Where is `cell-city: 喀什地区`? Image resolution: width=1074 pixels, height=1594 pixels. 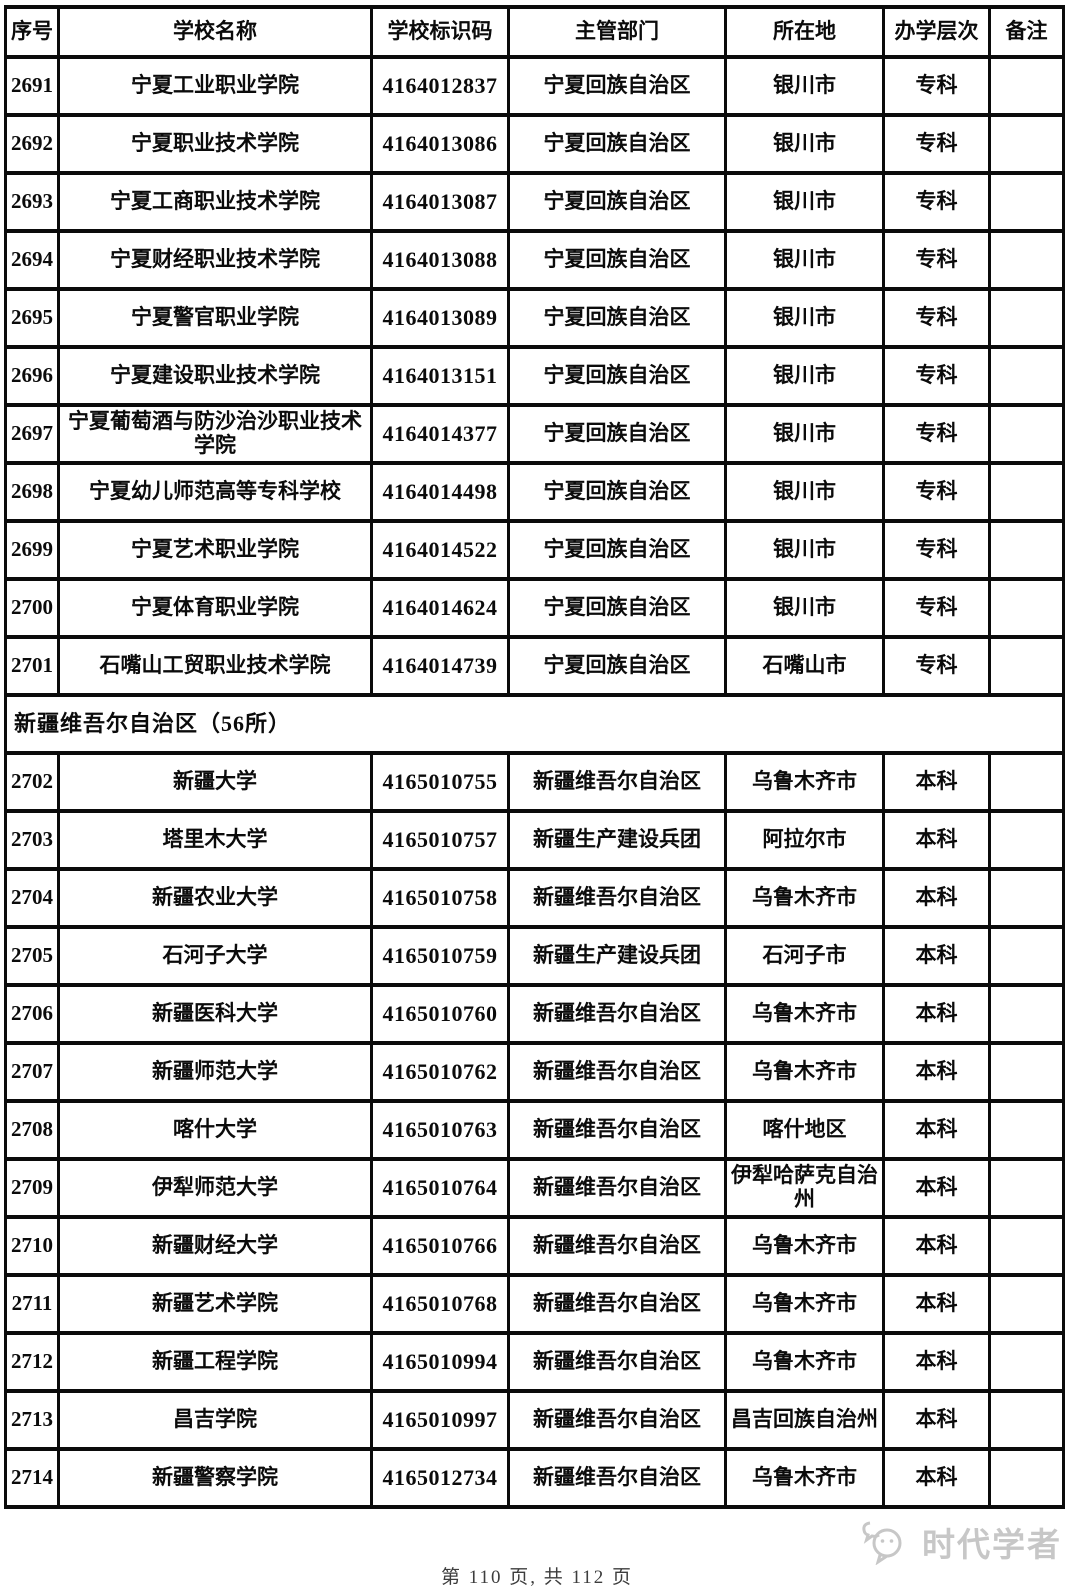 cell-city: 喀什地区 is located at coordinates (804, 1130).